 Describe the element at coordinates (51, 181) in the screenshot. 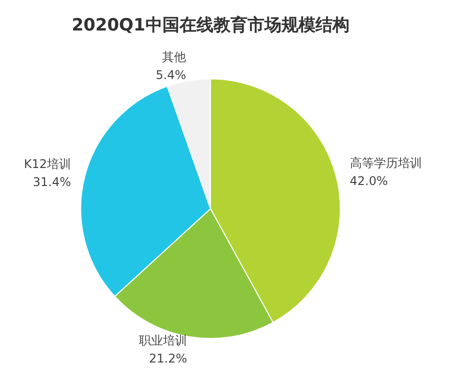

I see `data-label: 31.4%` at that location.